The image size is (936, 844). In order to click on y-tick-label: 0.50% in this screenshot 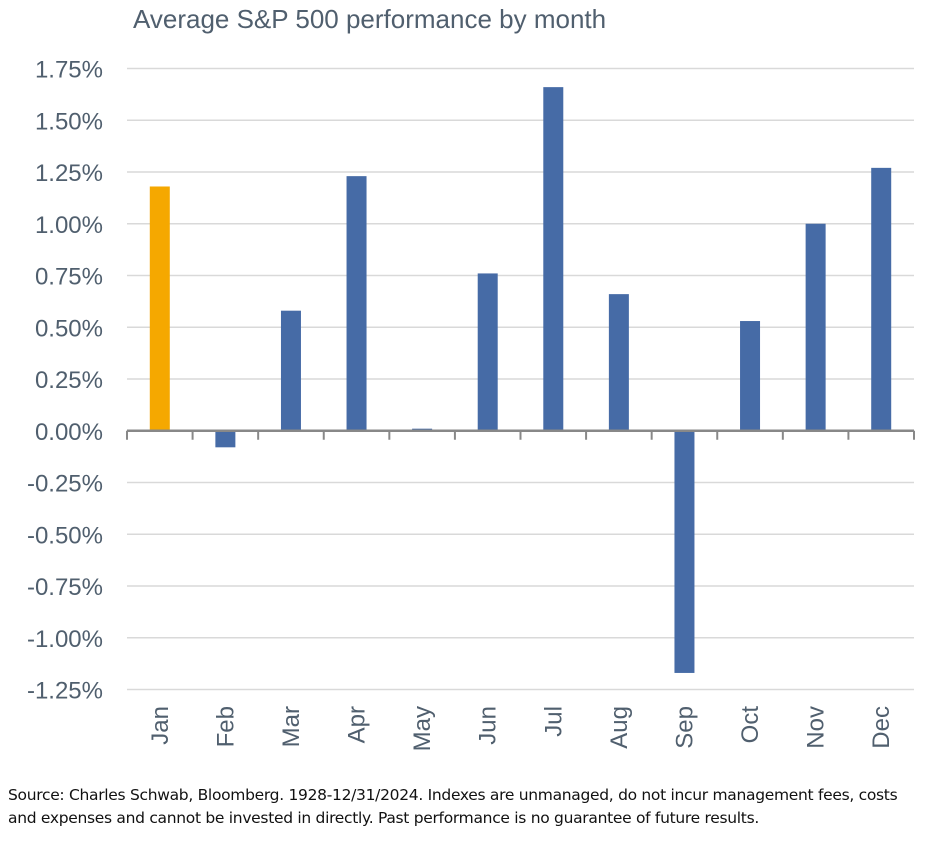, I will do `click(69, 328)`.